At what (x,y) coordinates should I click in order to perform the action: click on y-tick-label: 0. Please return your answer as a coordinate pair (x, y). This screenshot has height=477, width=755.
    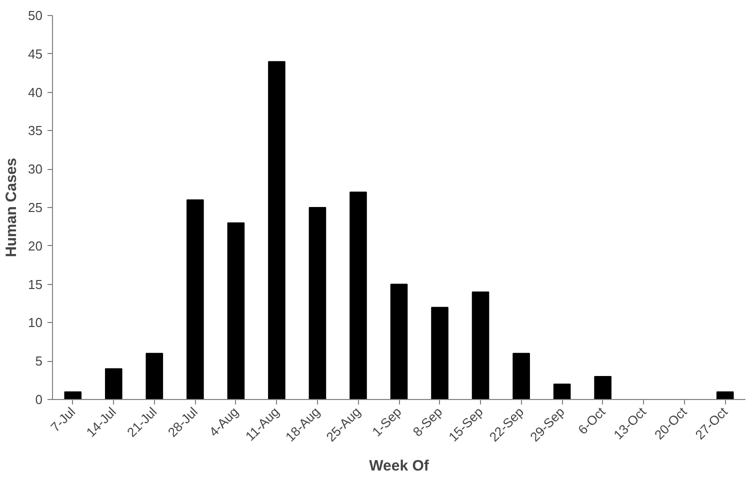
    Looking at the image, I should click on (39, 399).